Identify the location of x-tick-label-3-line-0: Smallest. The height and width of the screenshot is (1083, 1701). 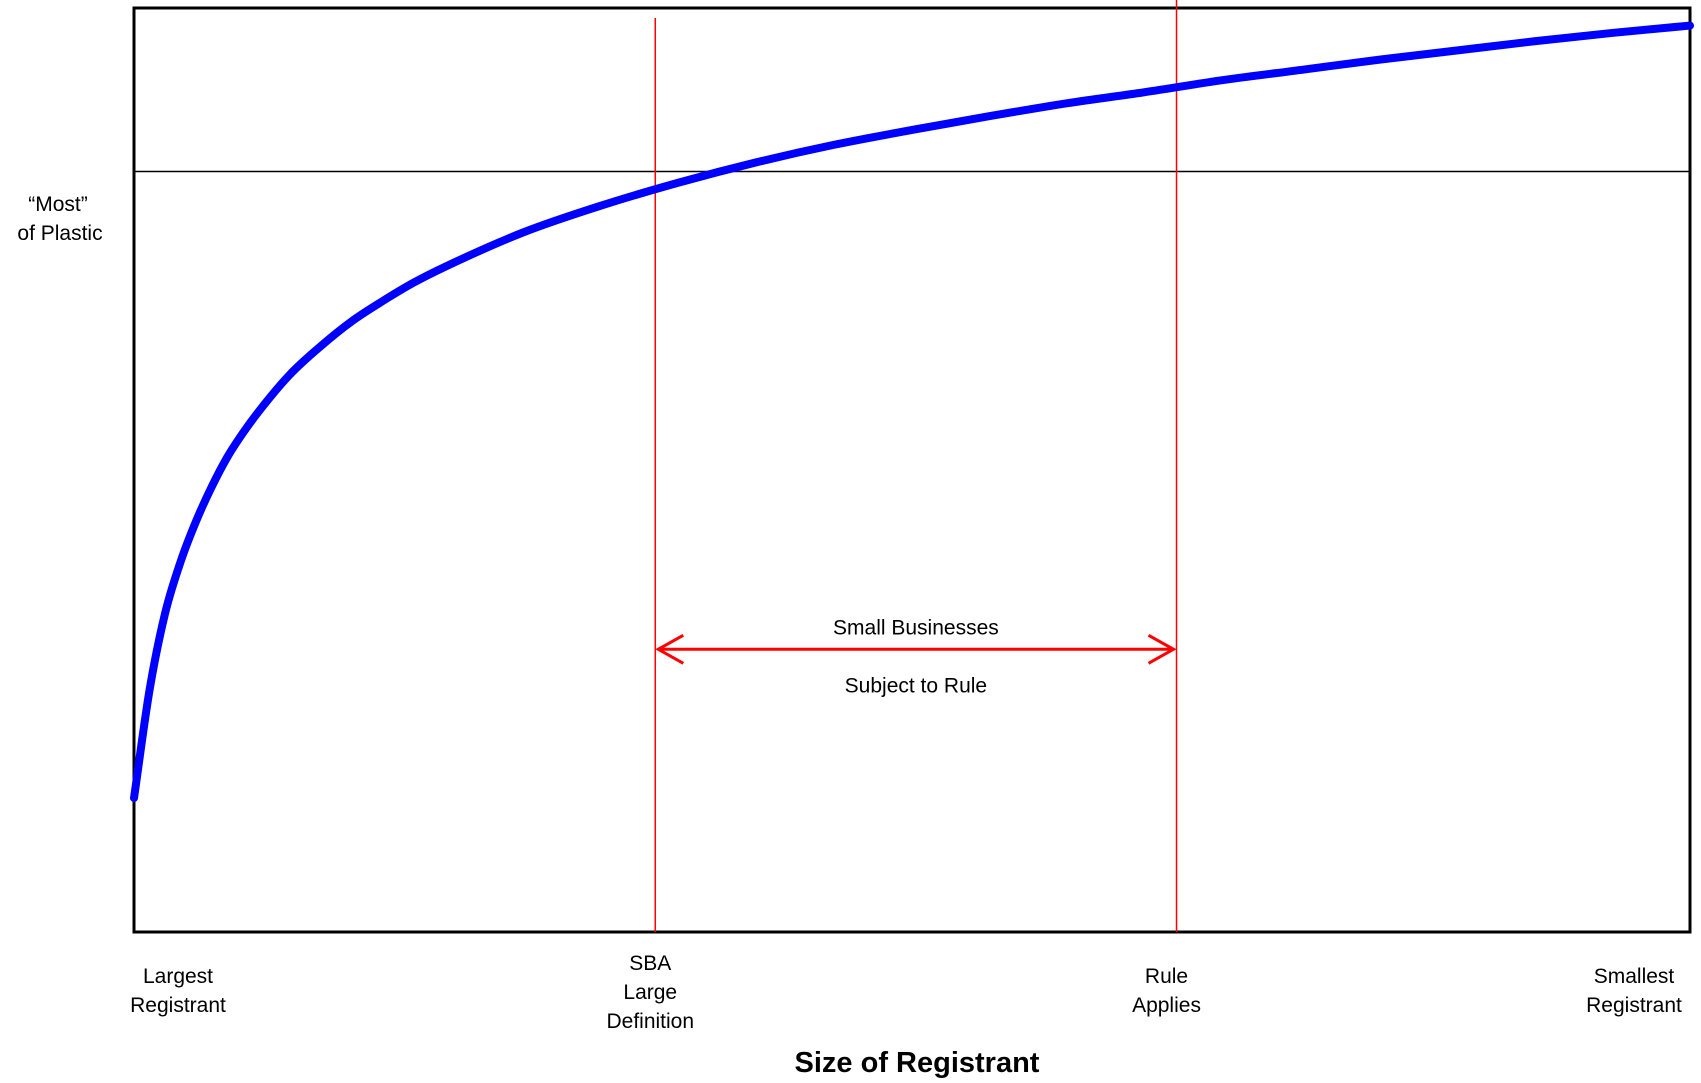
(1634, 976).